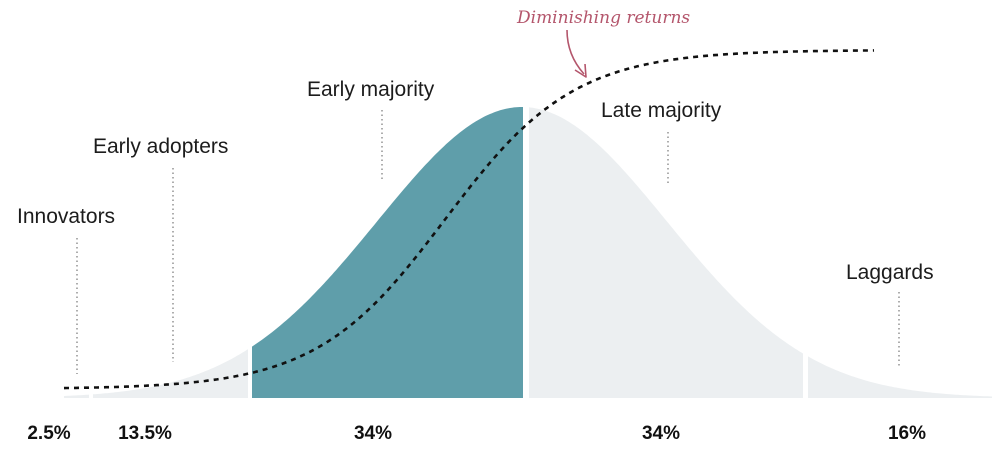 The width and height of the screenshot is (1000, 459). I want to click on annotation-text: Diminishing returns, so click(603, 18).